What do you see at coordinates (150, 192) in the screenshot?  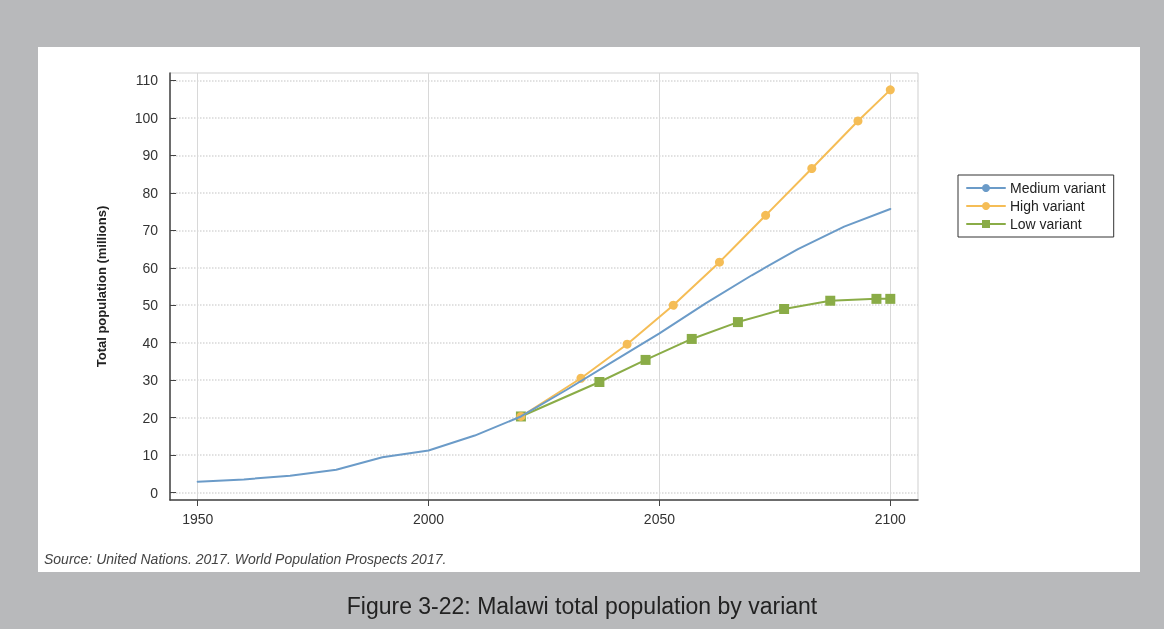 I see `y-tick-label: 80` at bounding box center [150, 192].